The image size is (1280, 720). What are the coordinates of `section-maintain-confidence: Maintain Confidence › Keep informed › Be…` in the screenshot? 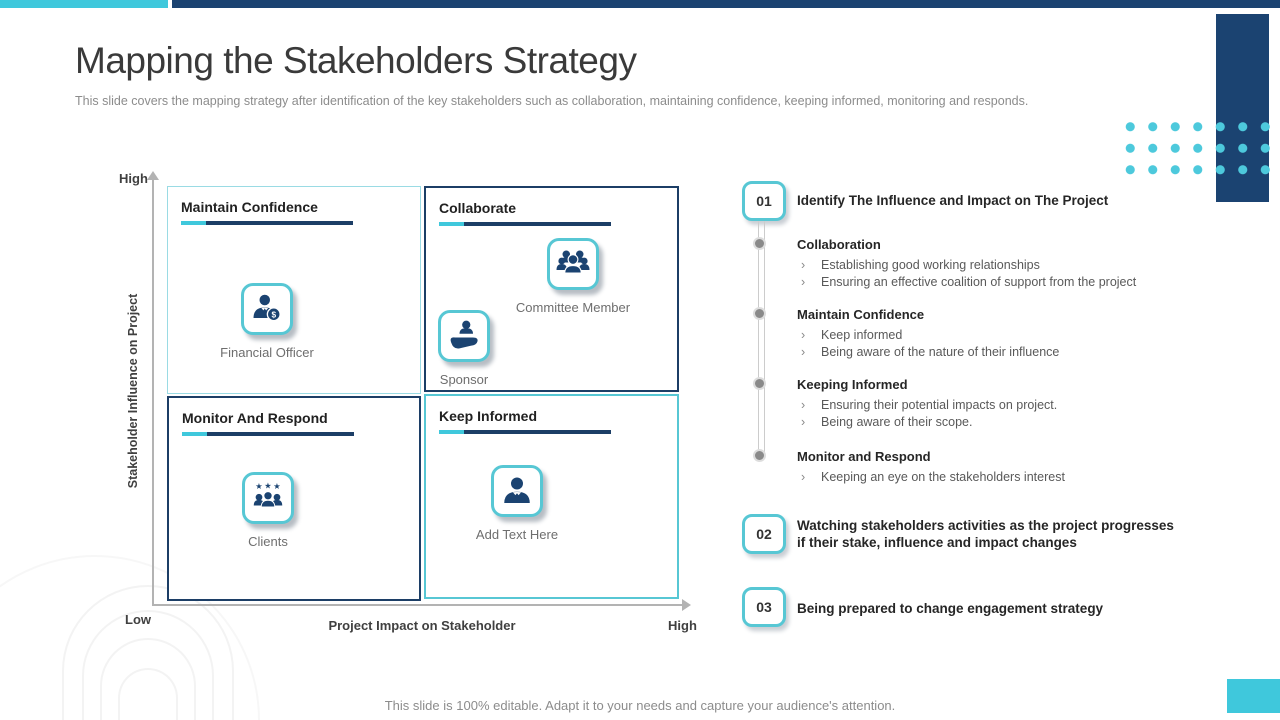 It's located at (1012, 333).